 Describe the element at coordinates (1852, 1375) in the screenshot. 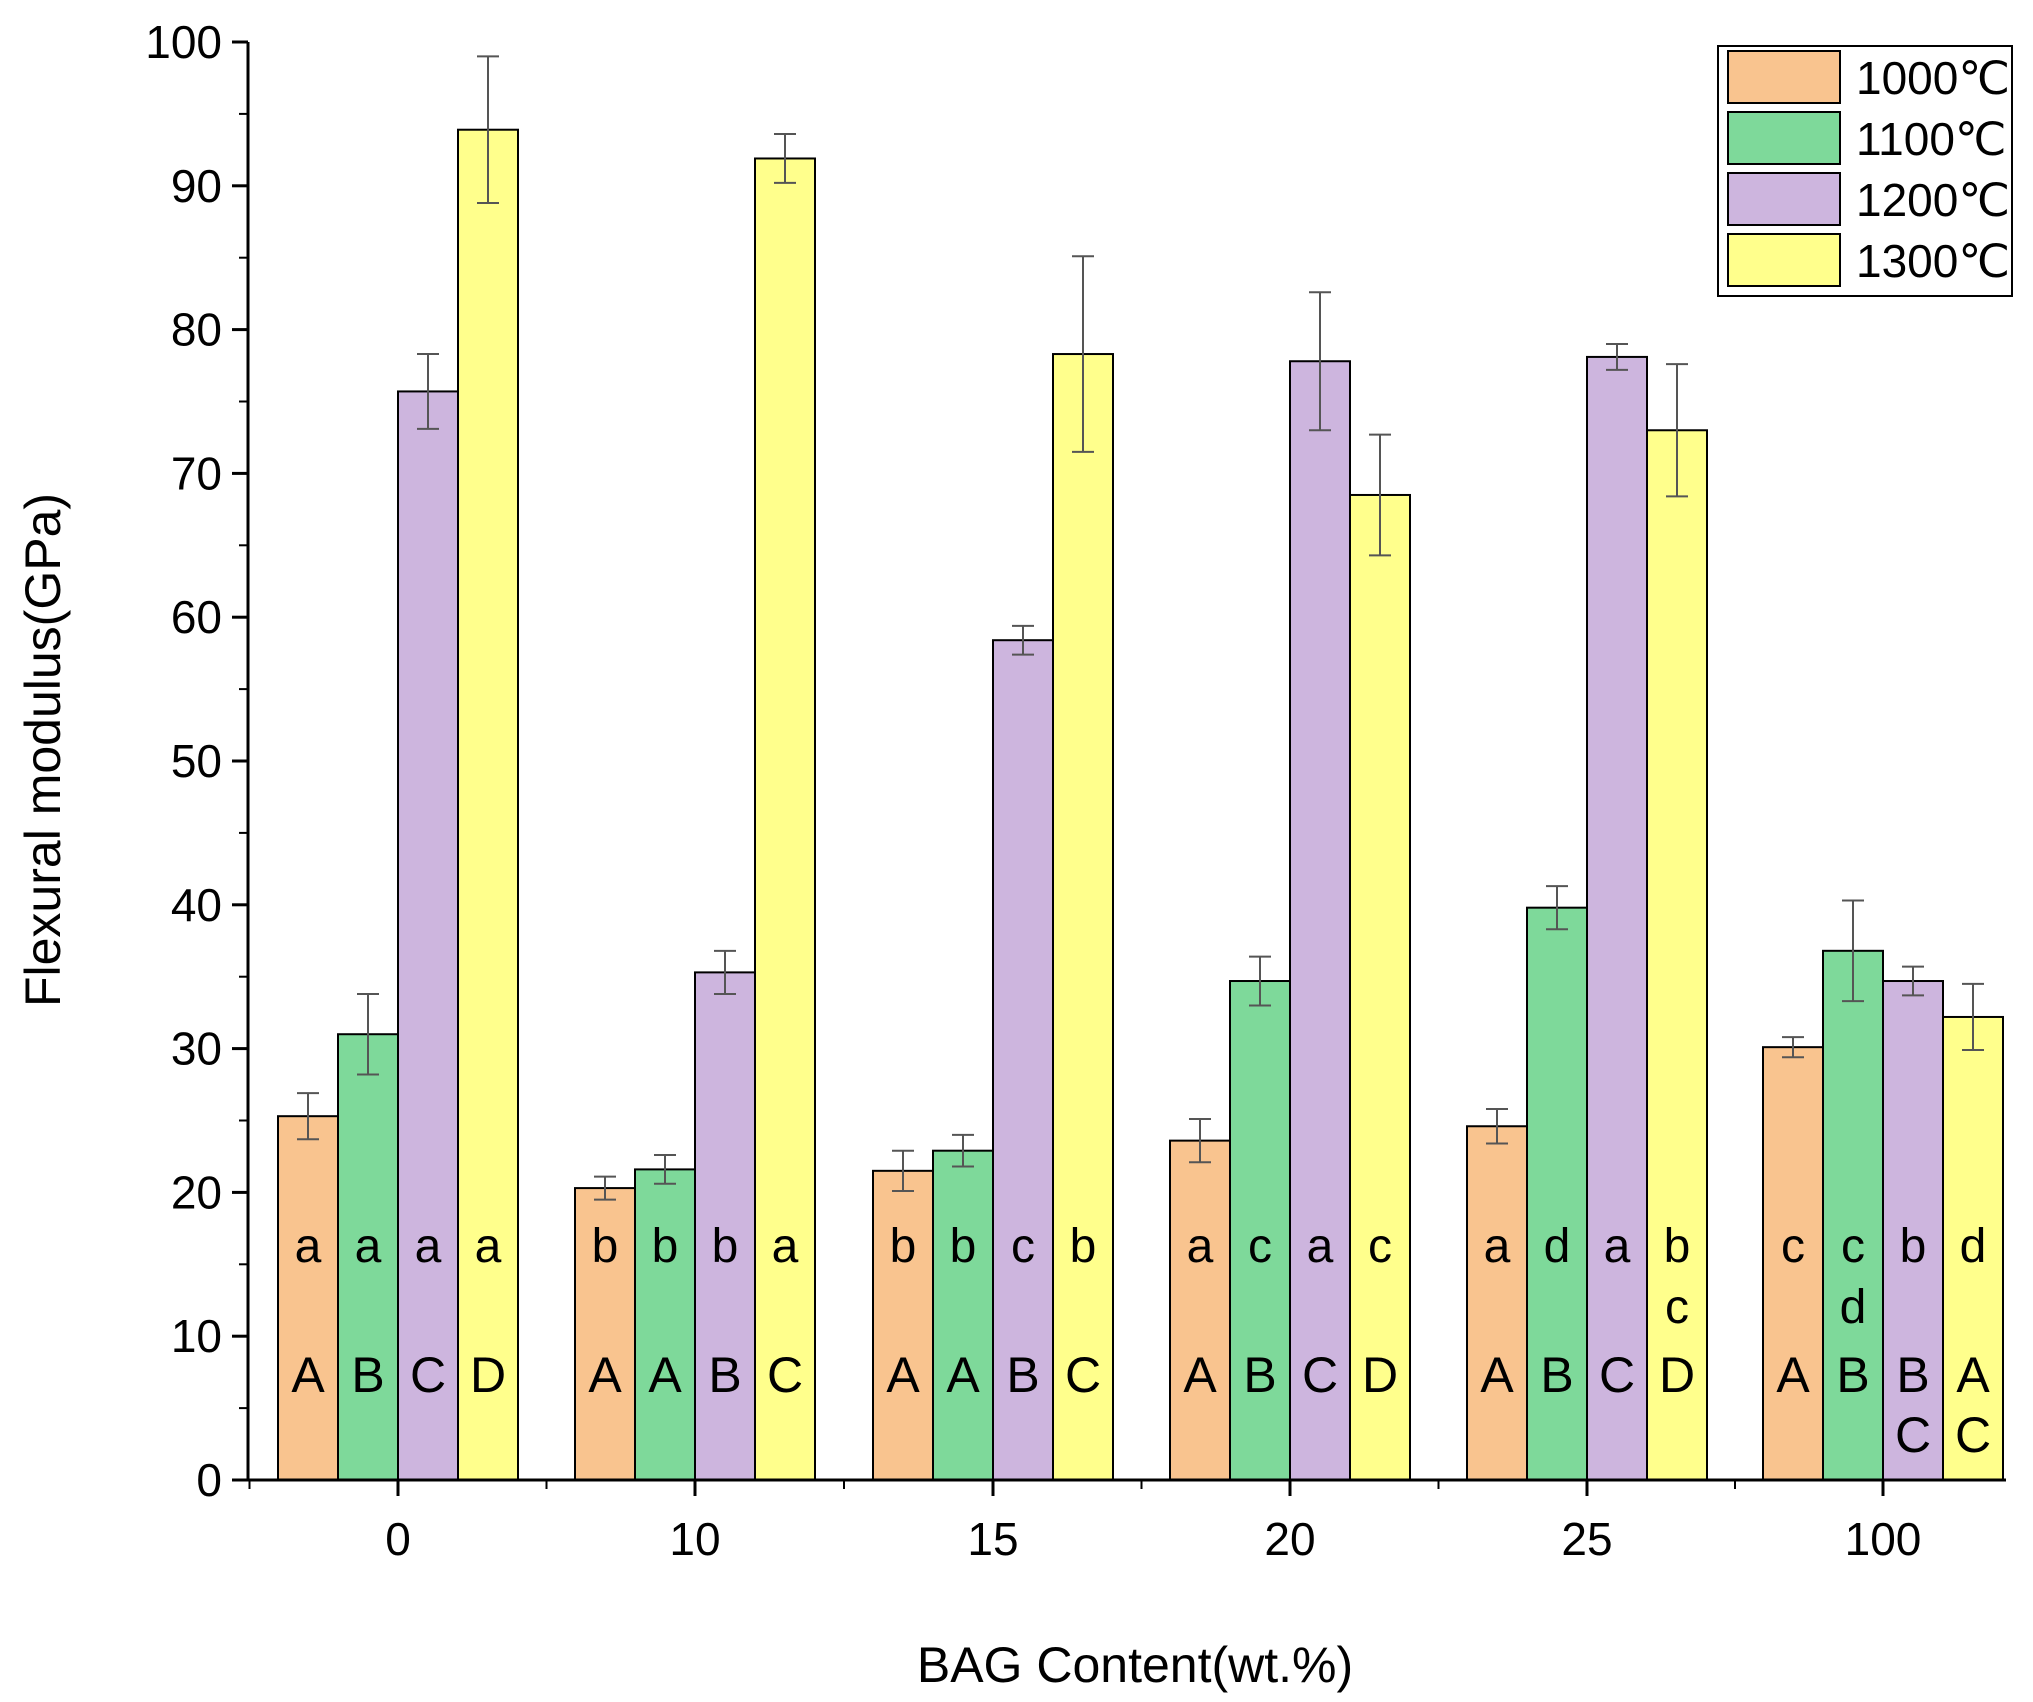

I see `uppercase-letter-100-1100℃: B` at that location.